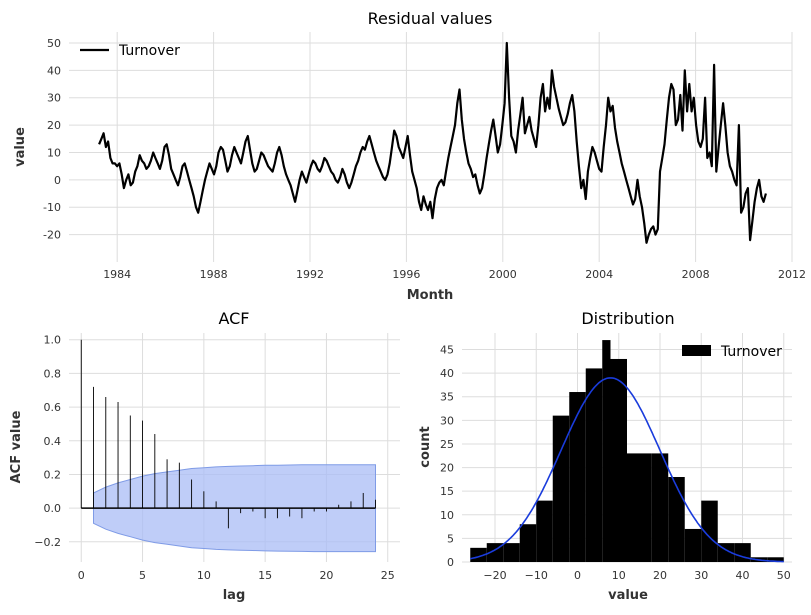 The height and width of the screenshot is (615, 811). What do you see at coordinates (751, 352) in the screenshot?
I see `legend-label-turnover-bars: Turnover` at bounding box center [751, 352].